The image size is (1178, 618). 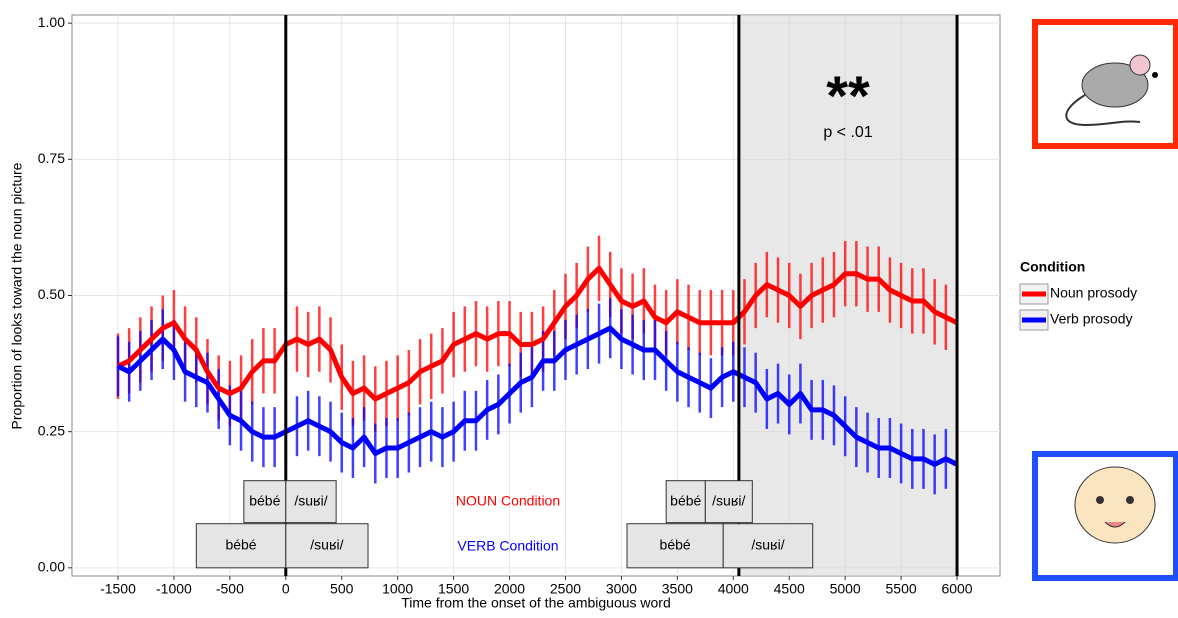 What do you see at coordinates (1091, 319) in the screenshot?
I see `legend-label: Verb prosody` at bounding box center [1091, 319].